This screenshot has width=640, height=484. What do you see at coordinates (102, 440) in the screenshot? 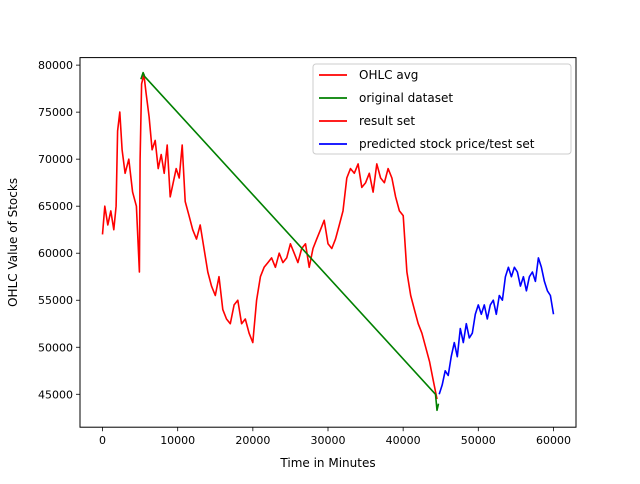
I see `x-tick-label: 0` at bounding box center [102, 440].